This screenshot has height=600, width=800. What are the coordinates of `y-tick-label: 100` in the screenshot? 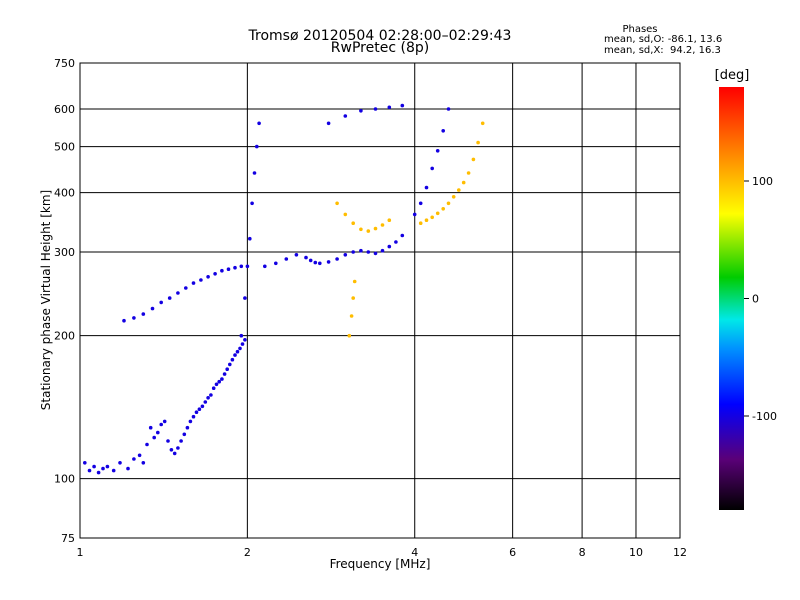 It's located at (64, 479).